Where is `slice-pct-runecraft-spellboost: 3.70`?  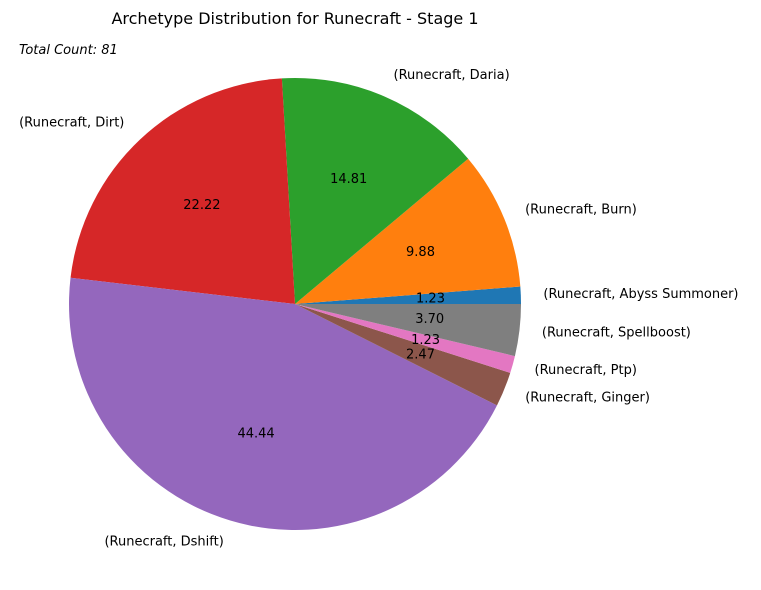 slice-pct-runecraft-spellboost: 3.70 is located at coordinates (429, 319).